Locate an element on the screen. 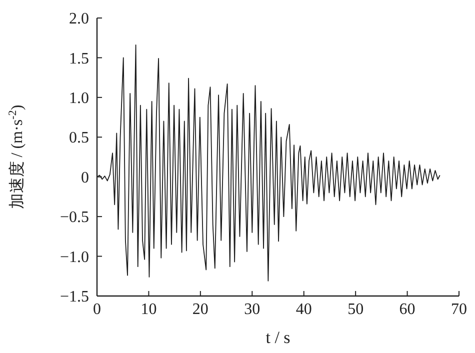 The height and width of the screenshot is (353, 475). y-tick-label: 2.0 is located at coordinates (79, 19).